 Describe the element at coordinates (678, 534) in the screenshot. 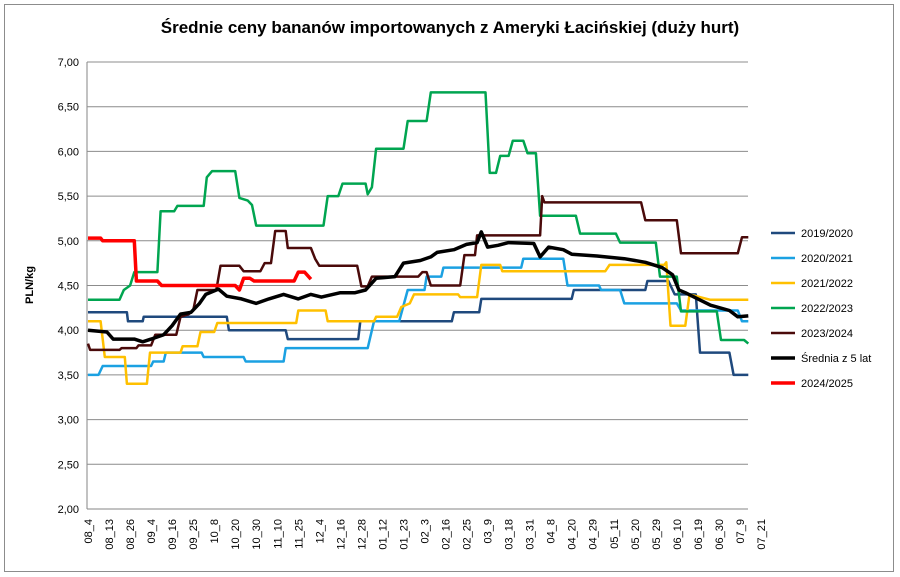

I see `x-tick-label: 06_10` at that location.